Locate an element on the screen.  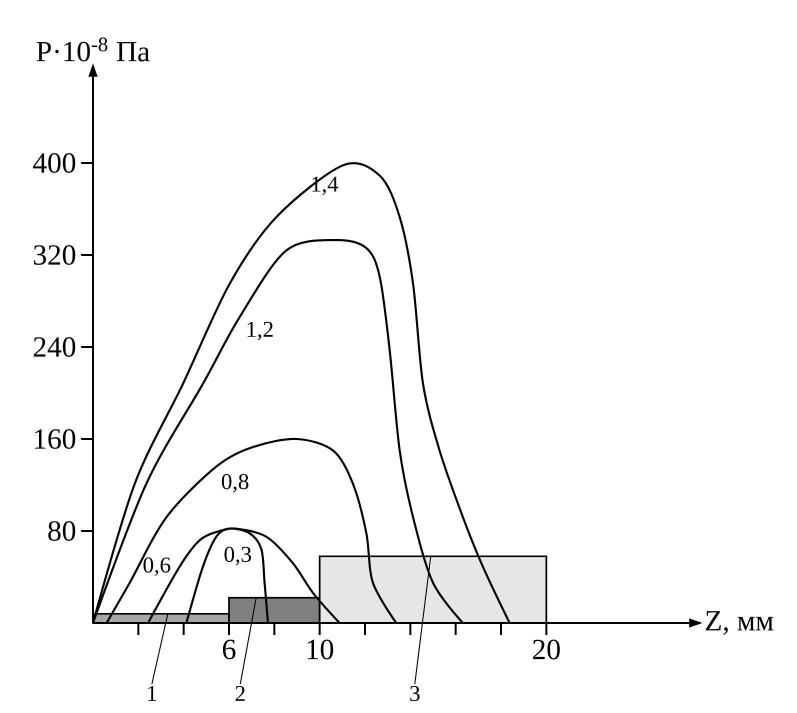
series-label: 0,3 is located at coordinates (238, 556).